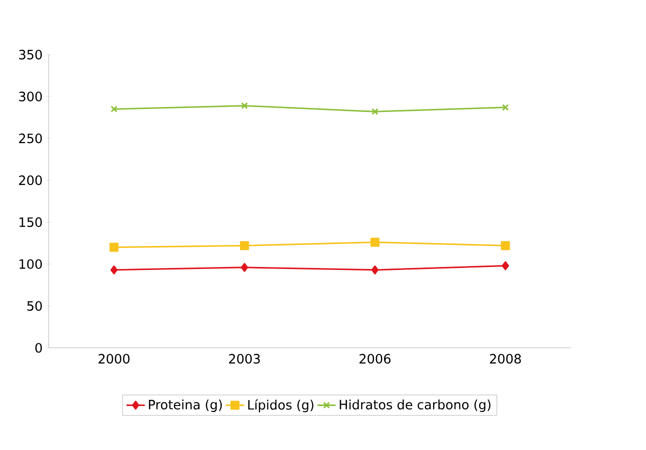 This screenshot has height=450, width=646. I want to click on y-tick-label: 200, so click(30, 180).